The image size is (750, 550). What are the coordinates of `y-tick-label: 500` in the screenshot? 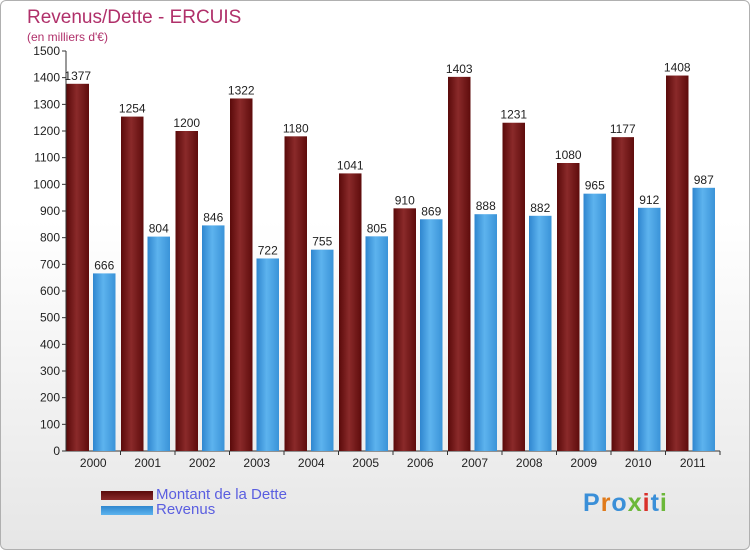 It's located at (50, 318).